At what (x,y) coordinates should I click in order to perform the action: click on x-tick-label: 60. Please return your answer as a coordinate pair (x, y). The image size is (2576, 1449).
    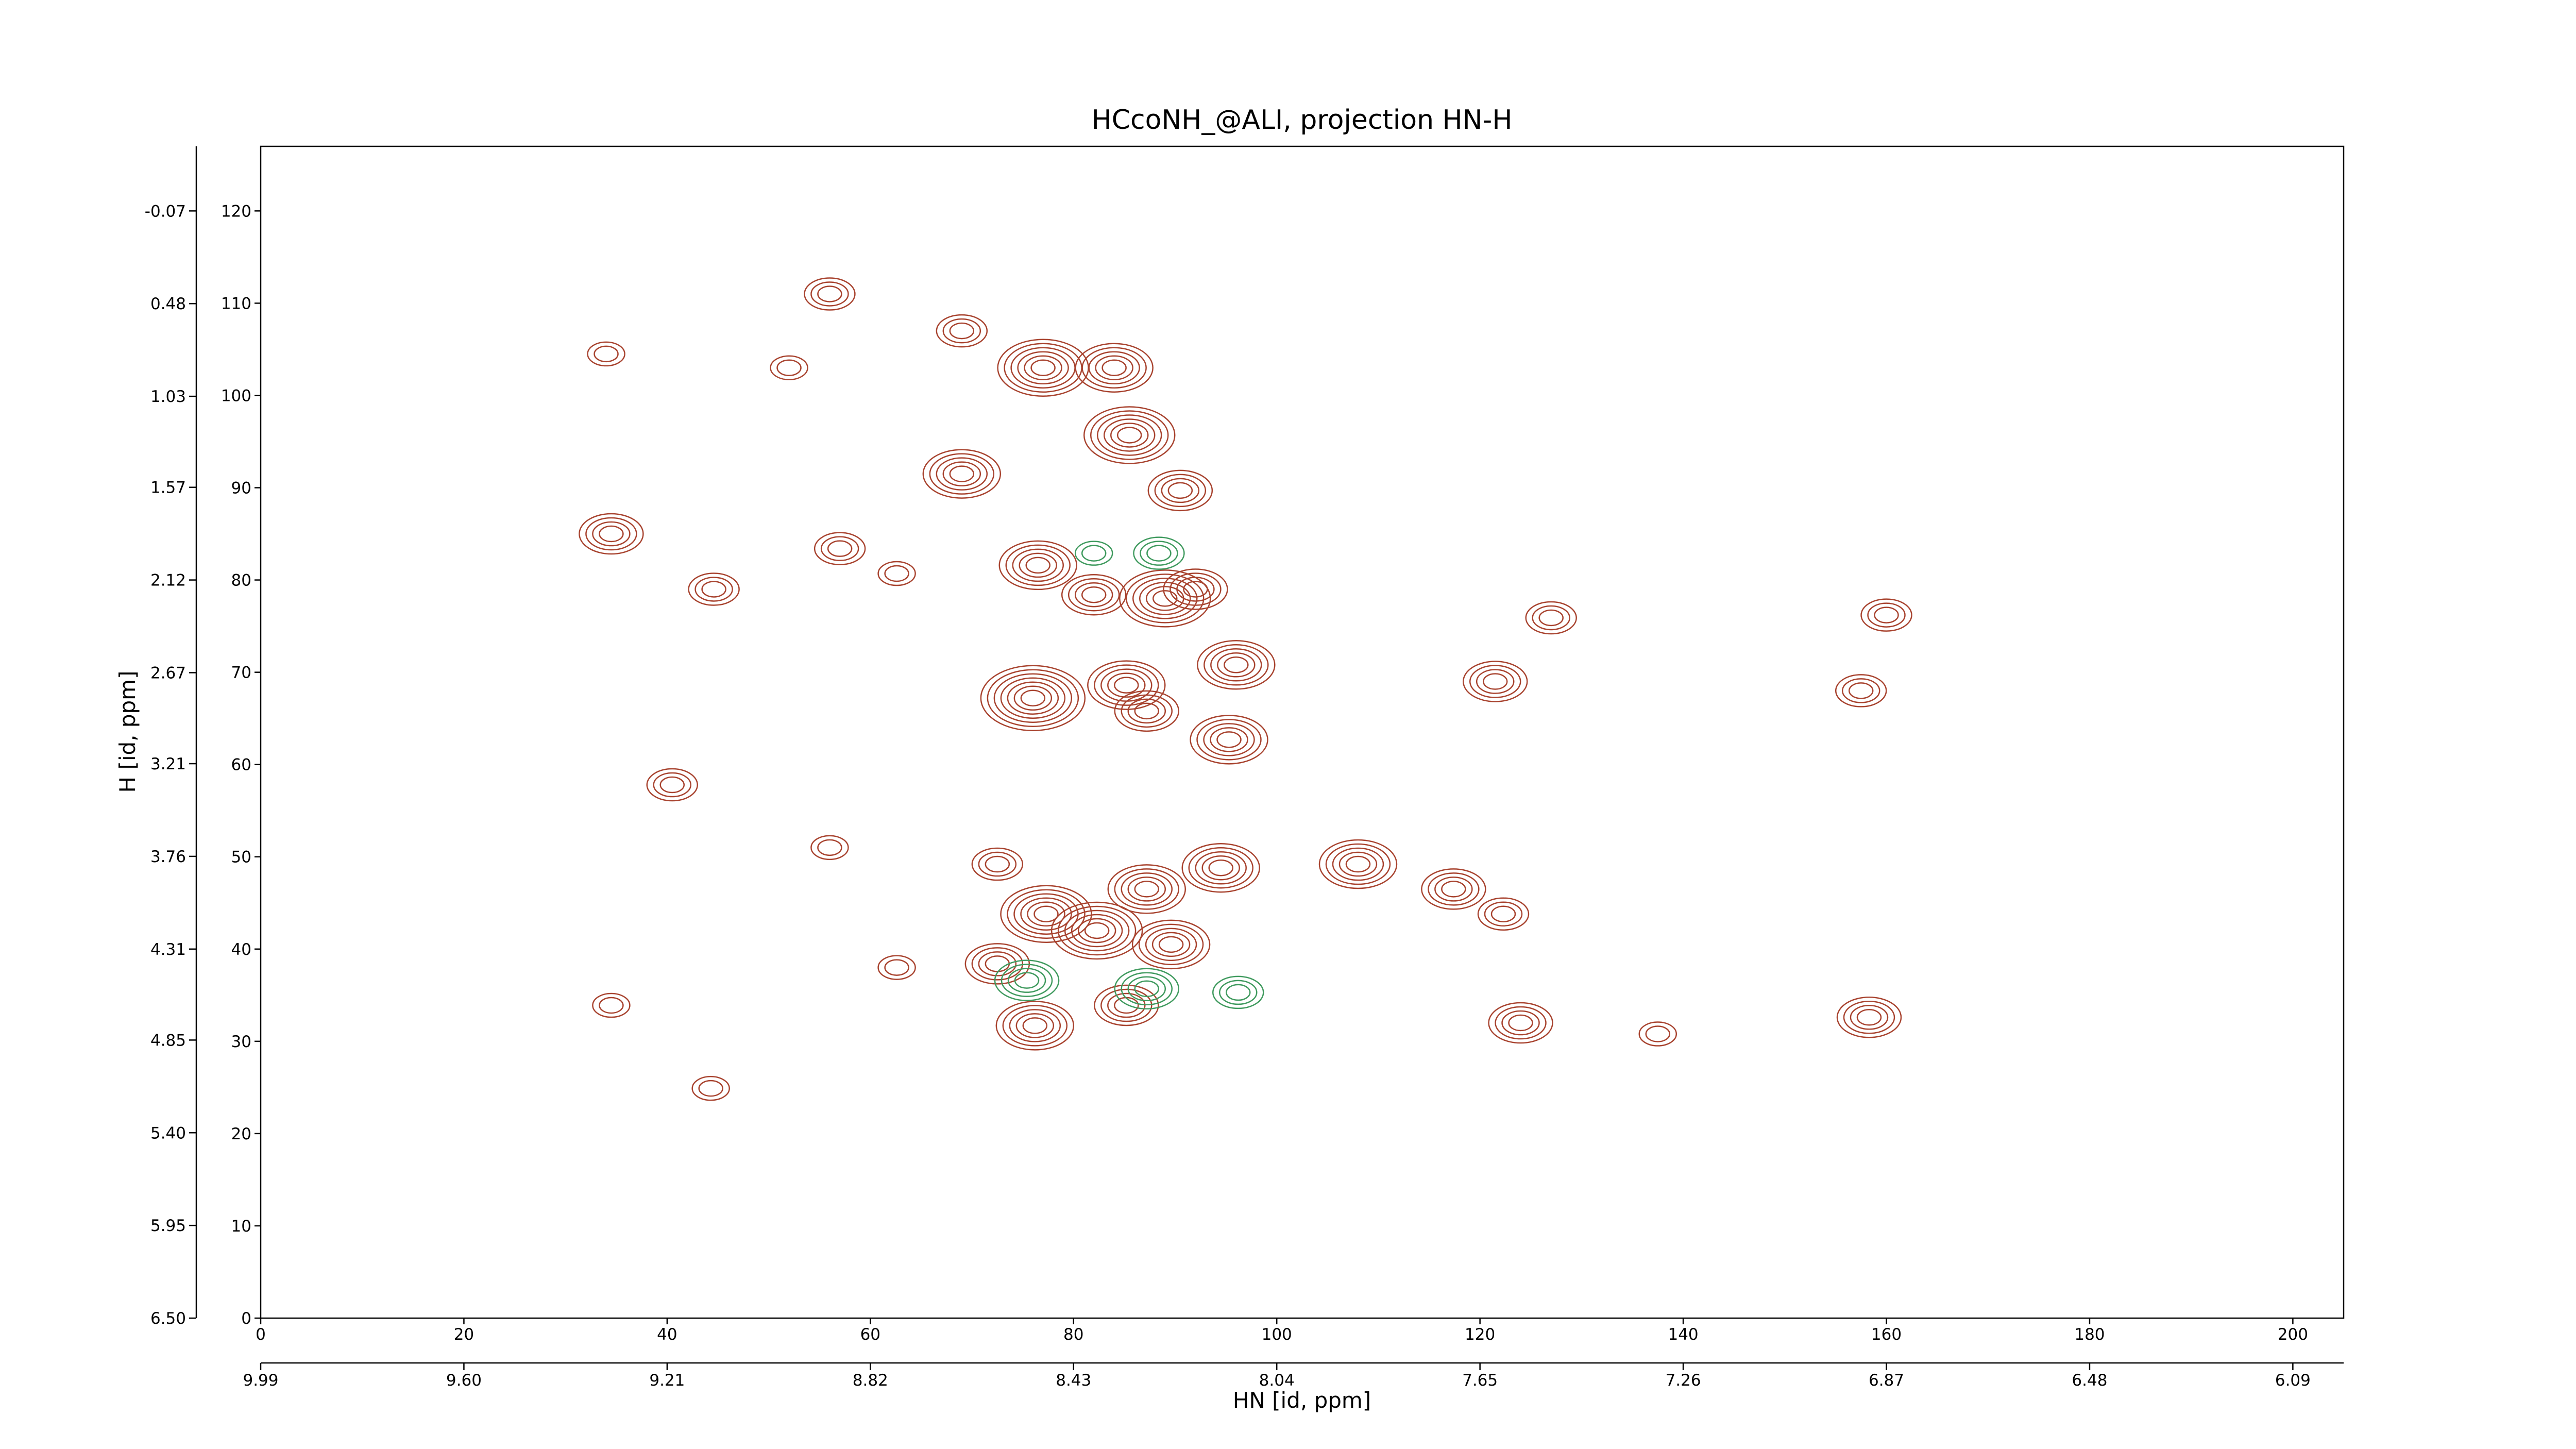
    Looking at the image, I should click on (870, 1334).